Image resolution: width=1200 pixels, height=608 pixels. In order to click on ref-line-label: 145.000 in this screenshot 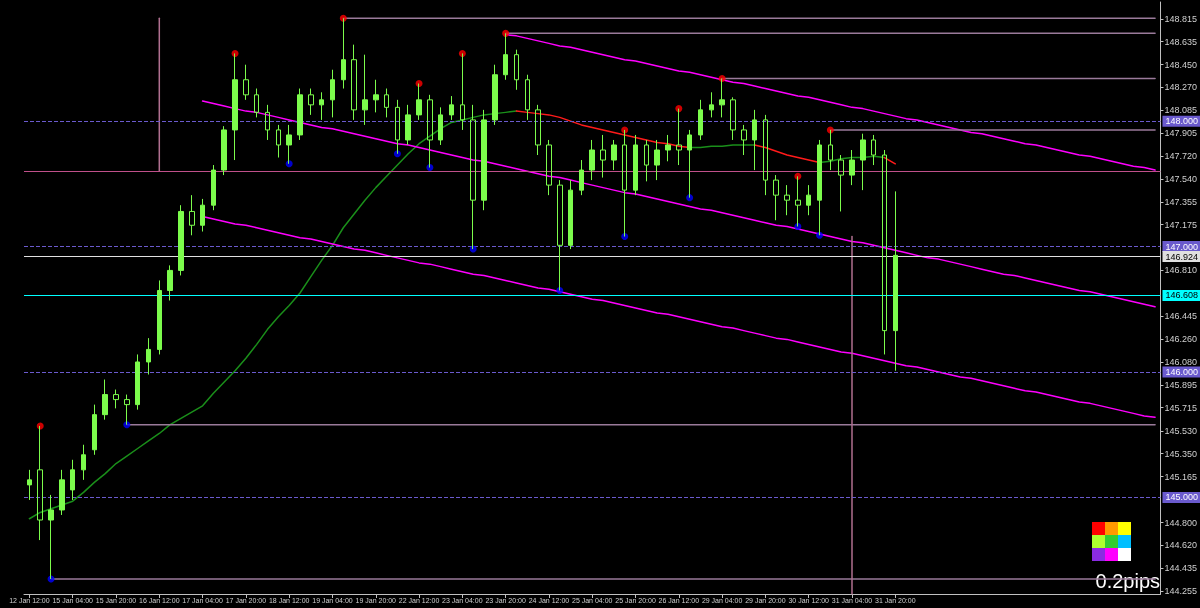, I will do `click(1182, 497)`.